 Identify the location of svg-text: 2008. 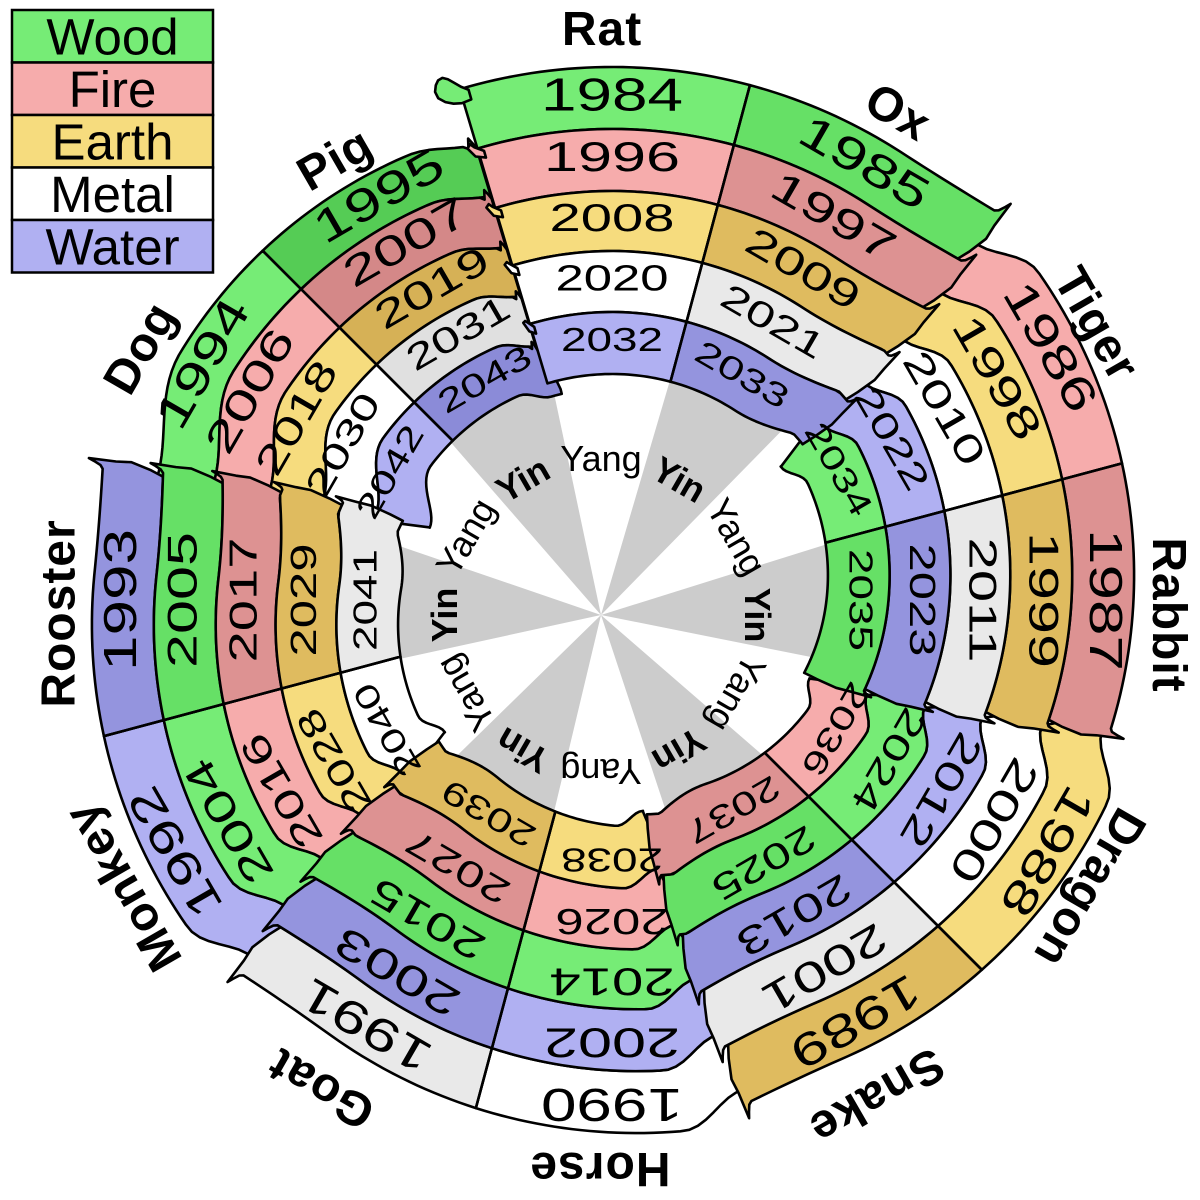
(612, 218).